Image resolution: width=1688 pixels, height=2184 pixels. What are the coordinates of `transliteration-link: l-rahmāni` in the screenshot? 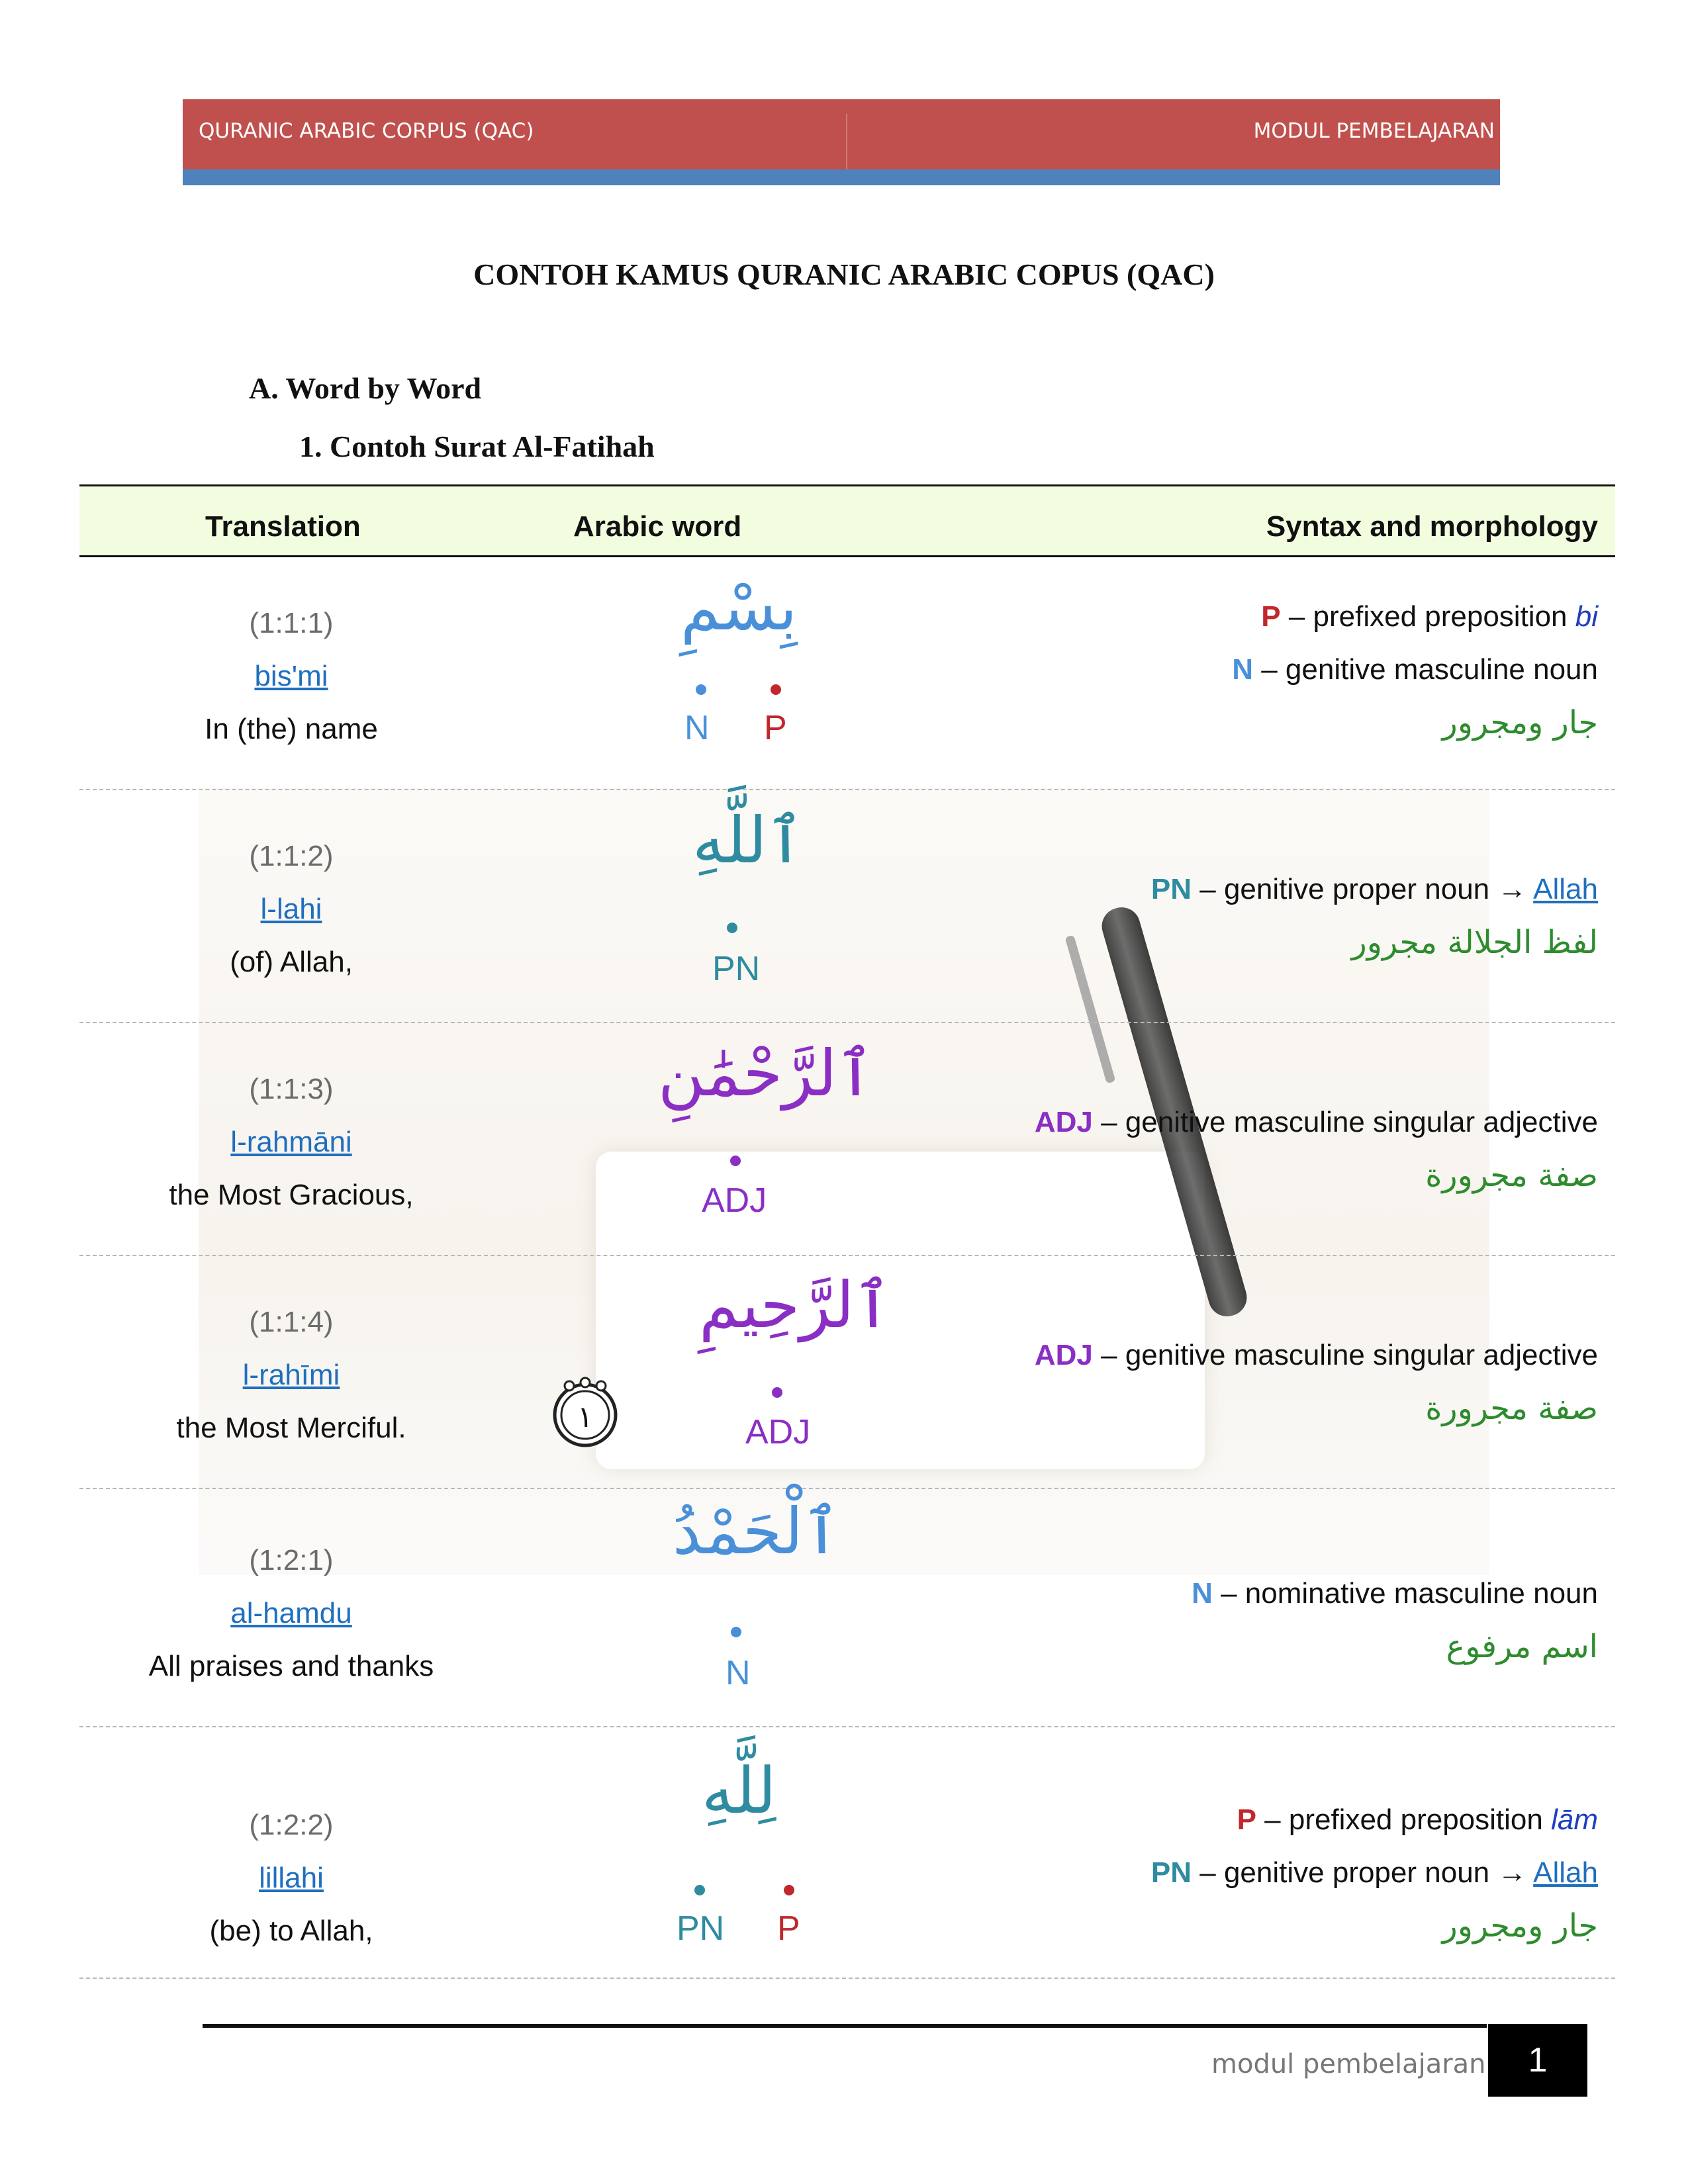 It's located at (291, 1142).